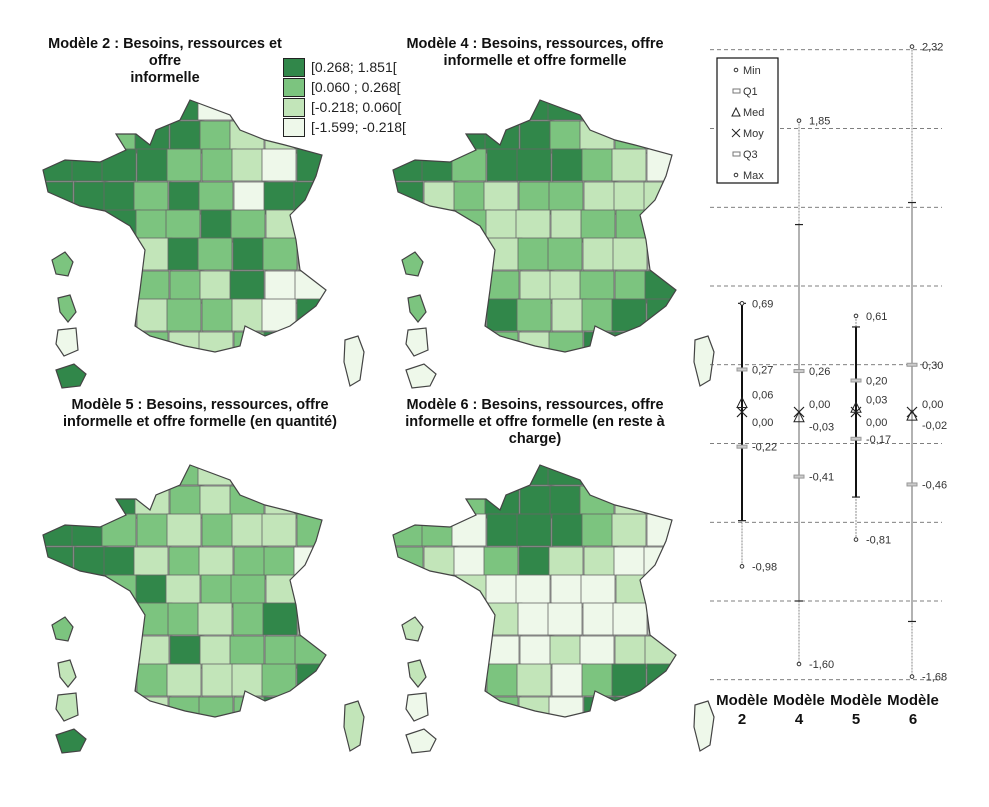 The image size is (989, 807). Describe the element at coordinates (344, 127) in the screenshot. I see `legend-class: [-1.599; -0.218[` at that location.